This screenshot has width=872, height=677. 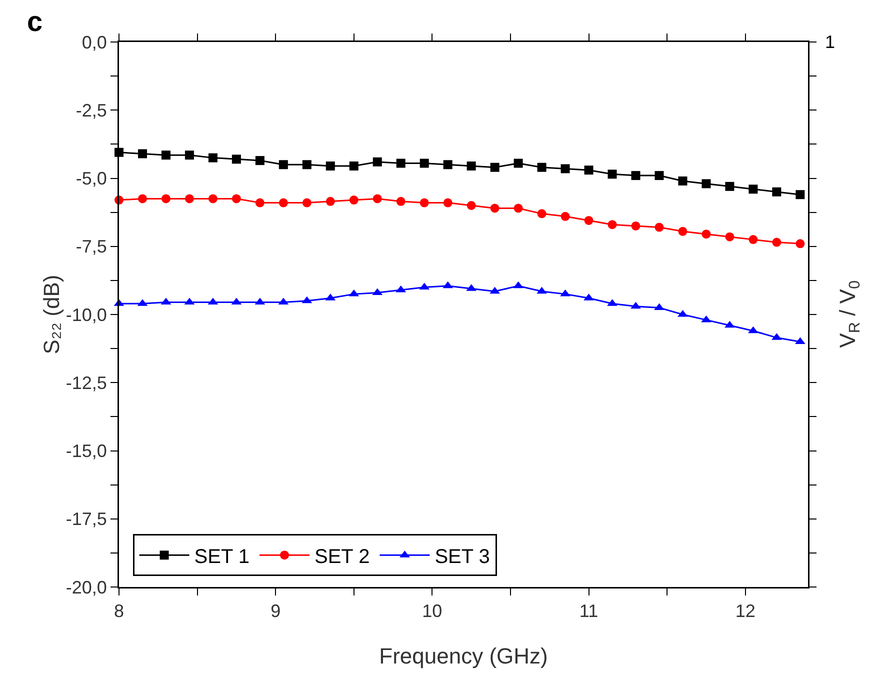 What do you see at coordinates (462, 557) in the screenshot?
I see `legend-label: SET 3` at bounding box center [462, 557].